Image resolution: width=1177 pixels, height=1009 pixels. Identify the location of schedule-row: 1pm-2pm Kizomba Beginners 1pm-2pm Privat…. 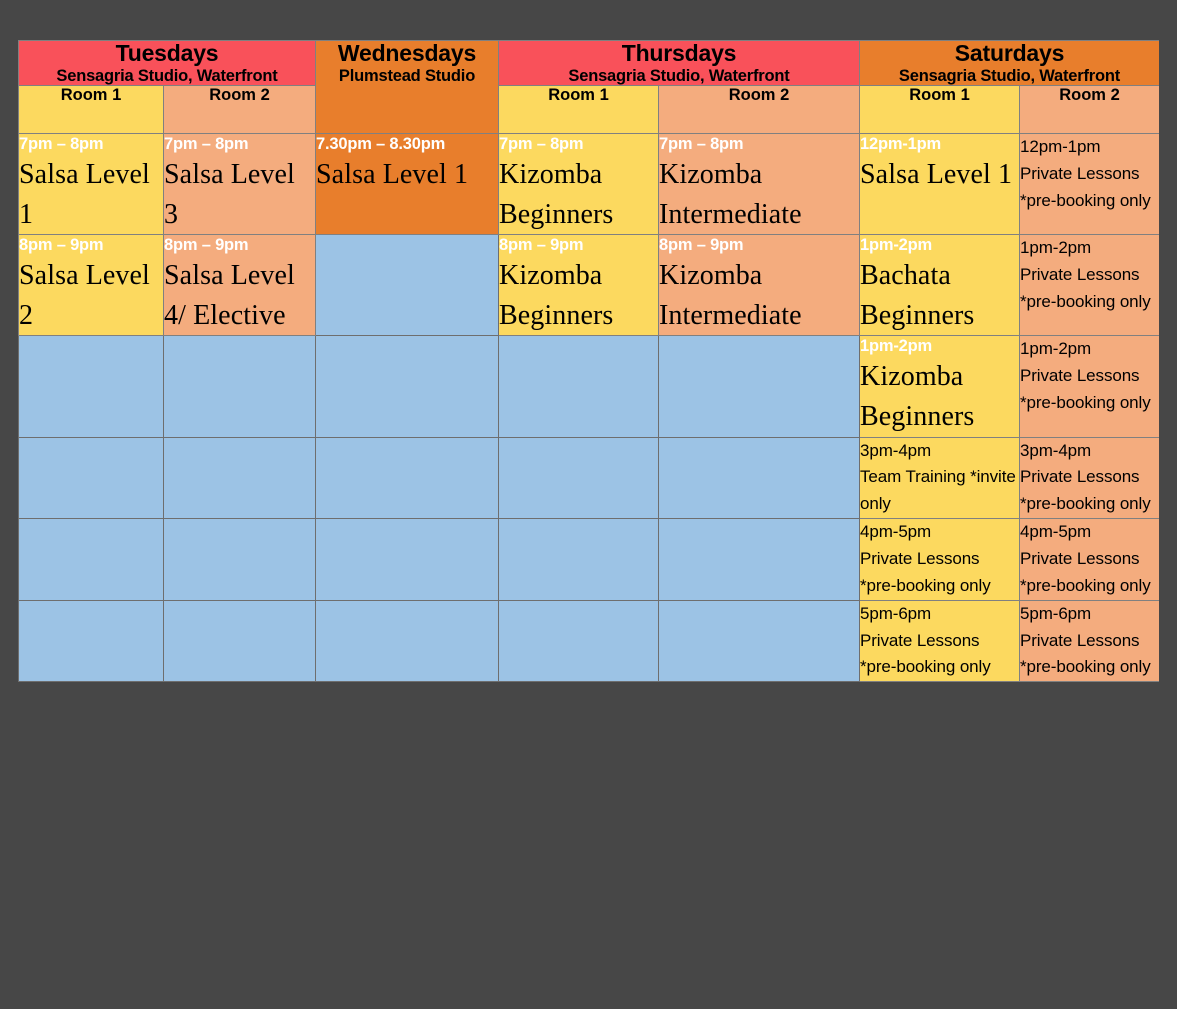
(588, 386).